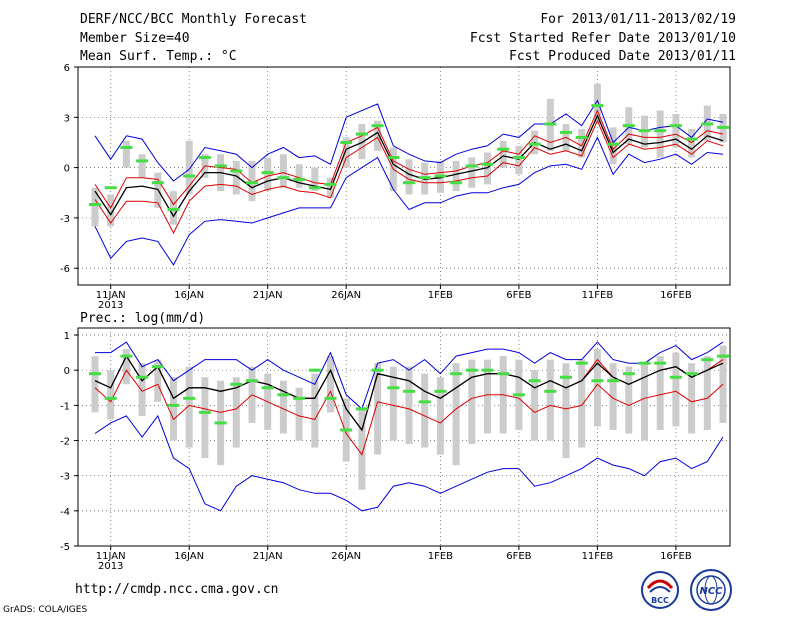 Image resolution: width=800 pixels, height=618 pixels. What do you see at coordinates (67, 118) in the screenshot?
I see `temp-ytick-label: 3` at bounding box center [67, 118].